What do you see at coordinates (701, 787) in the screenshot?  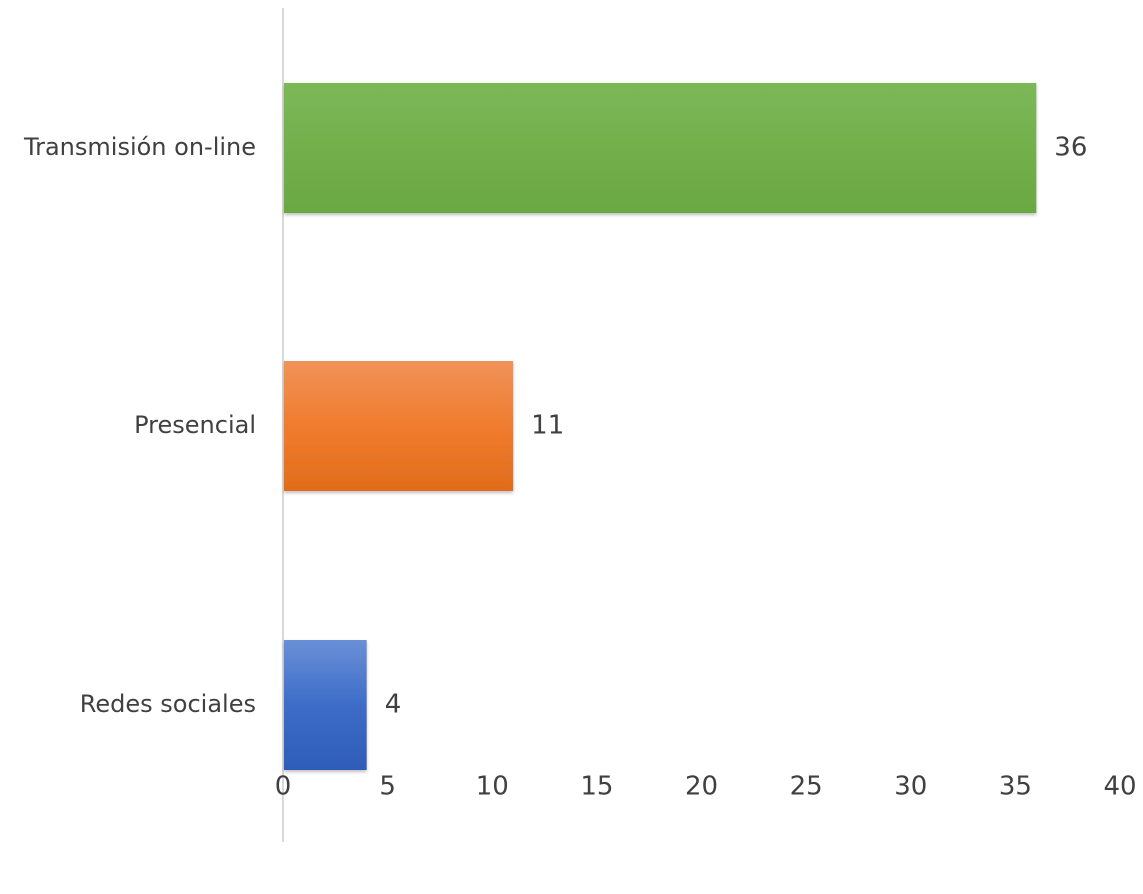 I see `x-tick-label: 20` at bounding box center [701, 787].